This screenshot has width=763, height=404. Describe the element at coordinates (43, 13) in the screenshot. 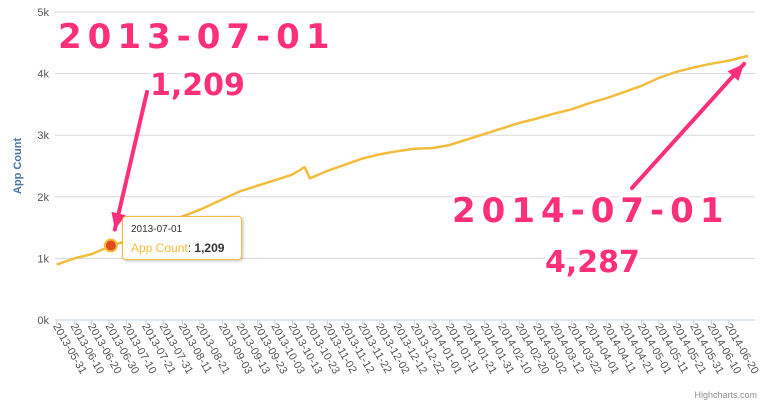

I see `y-tick-label: 5k` at that location.